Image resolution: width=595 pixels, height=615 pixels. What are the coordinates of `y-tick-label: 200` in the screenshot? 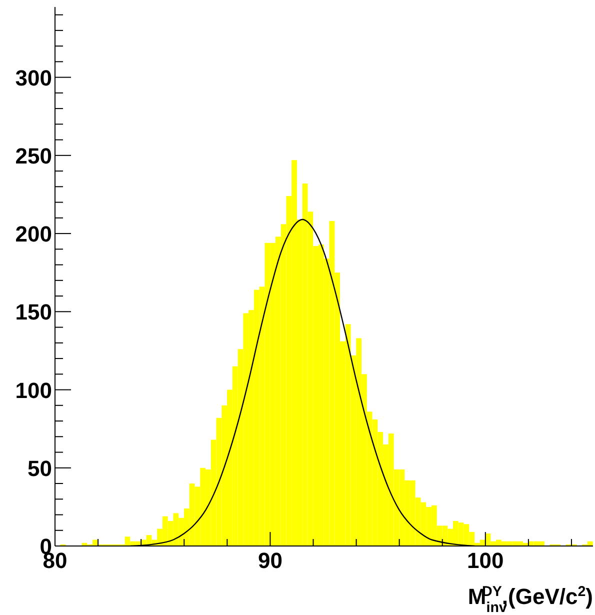 It's located at (33, 234).